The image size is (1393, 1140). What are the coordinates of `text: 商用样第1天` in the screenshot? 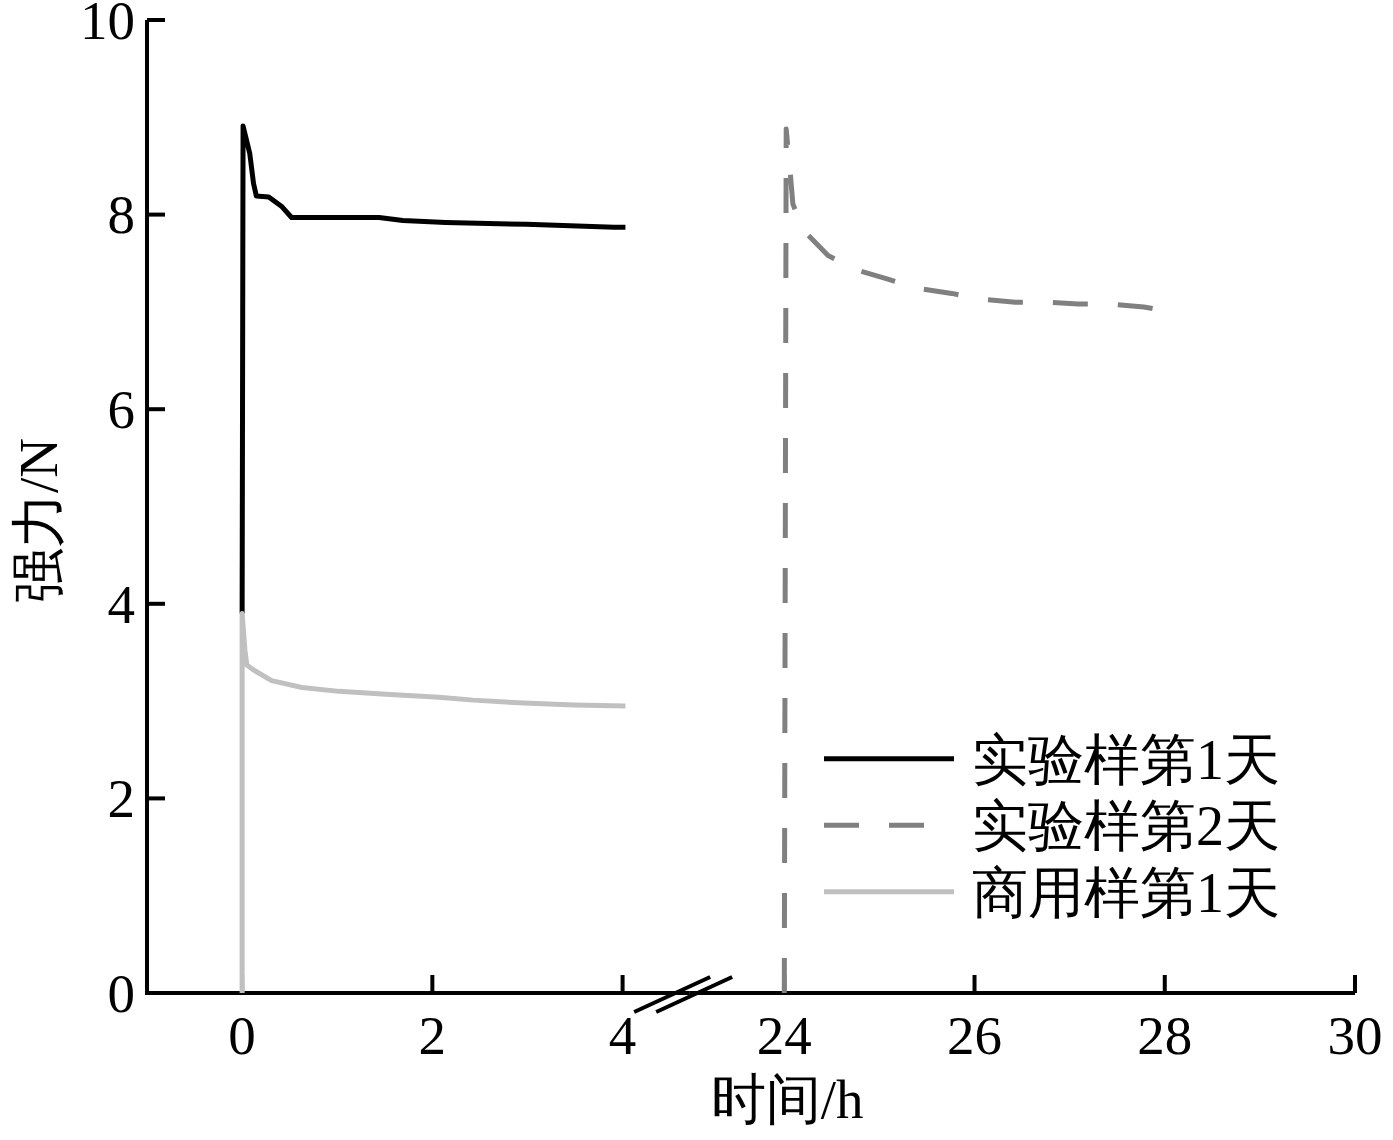 It's located at (1126, 892).